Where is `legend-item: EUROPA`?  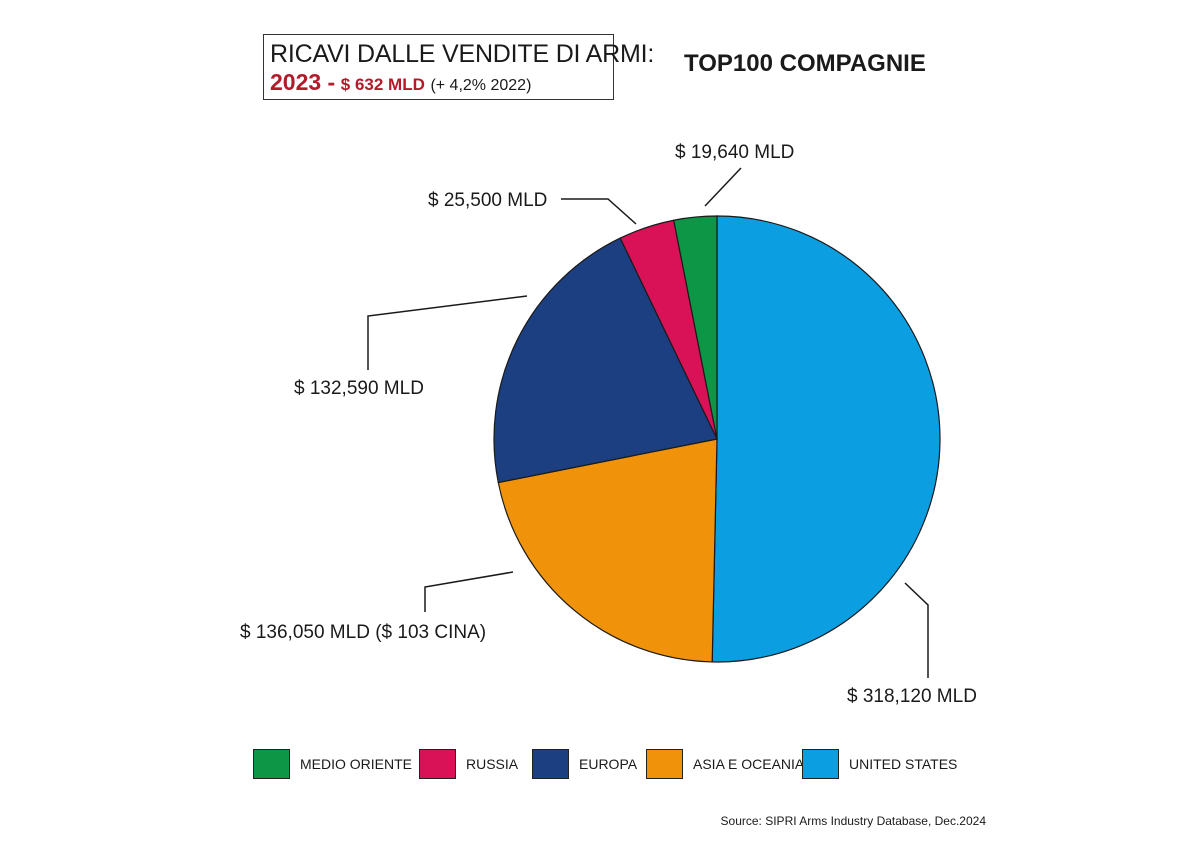 legend-item: EUROPA is located at coordinates (584, 764).